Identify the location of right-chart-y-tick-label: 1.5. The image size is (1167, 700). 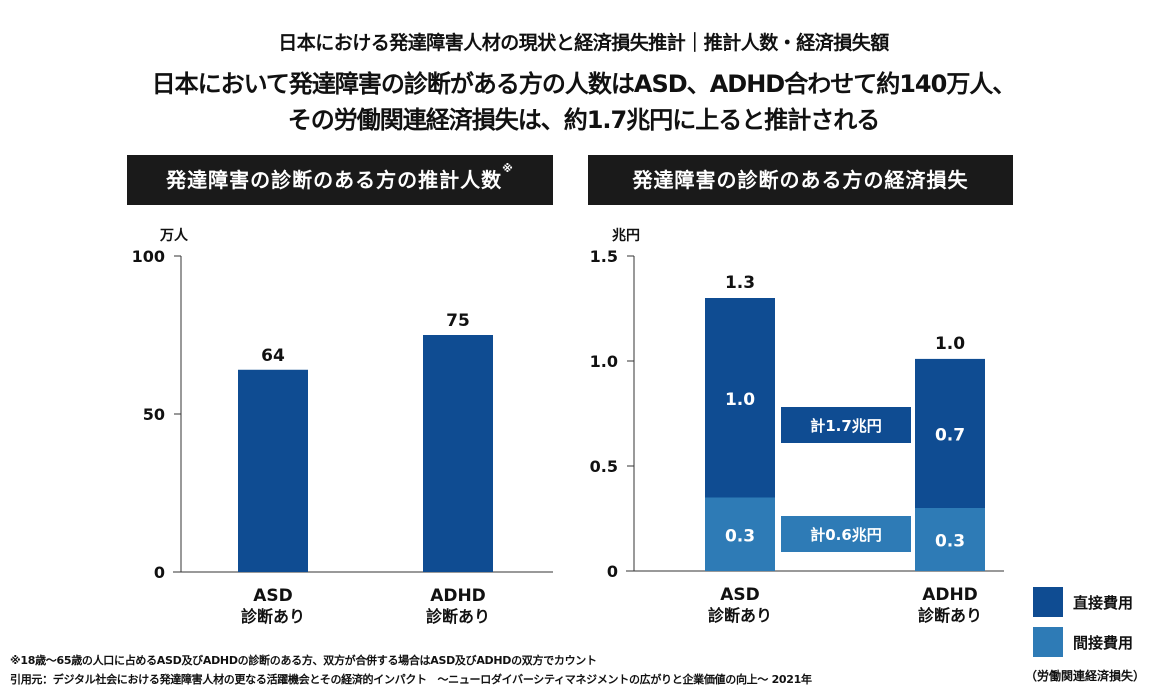
(604, 256).